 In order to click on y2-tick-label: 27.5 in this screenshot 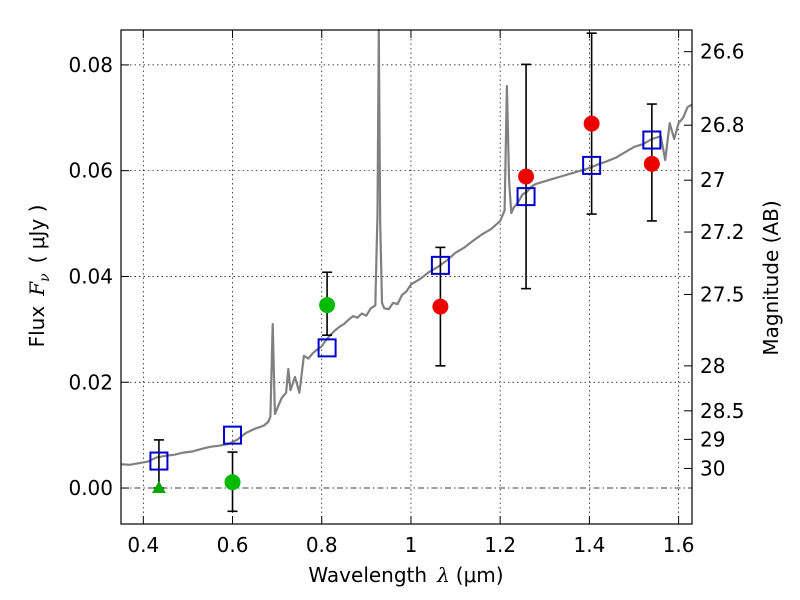, I will do `click(722, 294)`.